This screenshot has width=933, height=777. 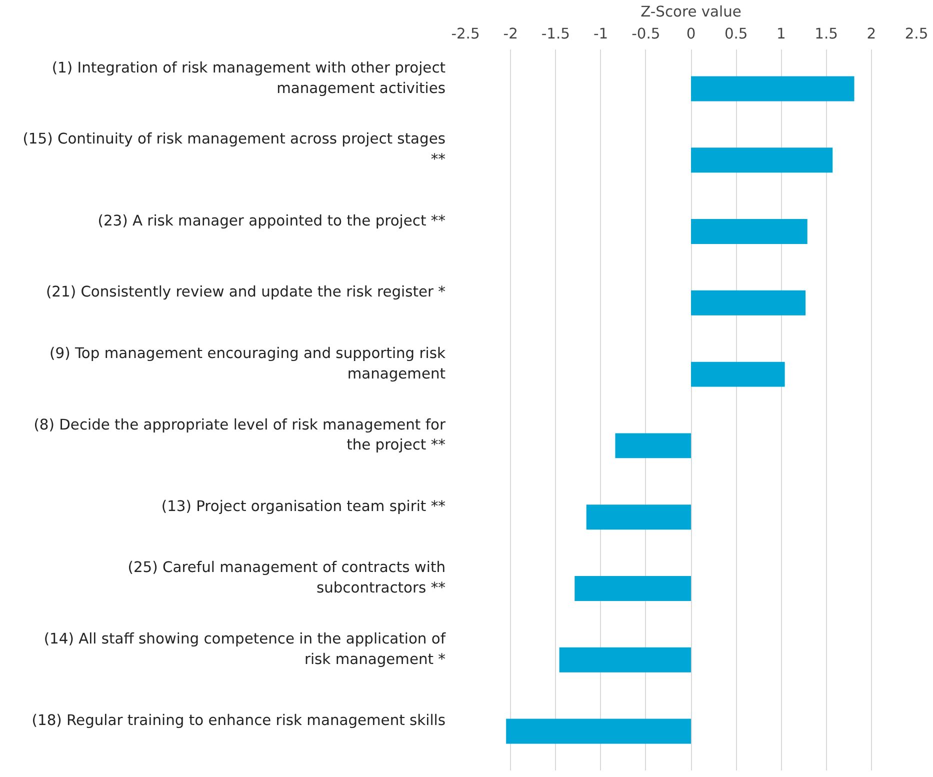 What do you see at coordinates (240, 435) in the screenshot?
I see `y-tick-label: (8) Decide the appropriate level of risk management for the project **` at bounding box center [240, 435].